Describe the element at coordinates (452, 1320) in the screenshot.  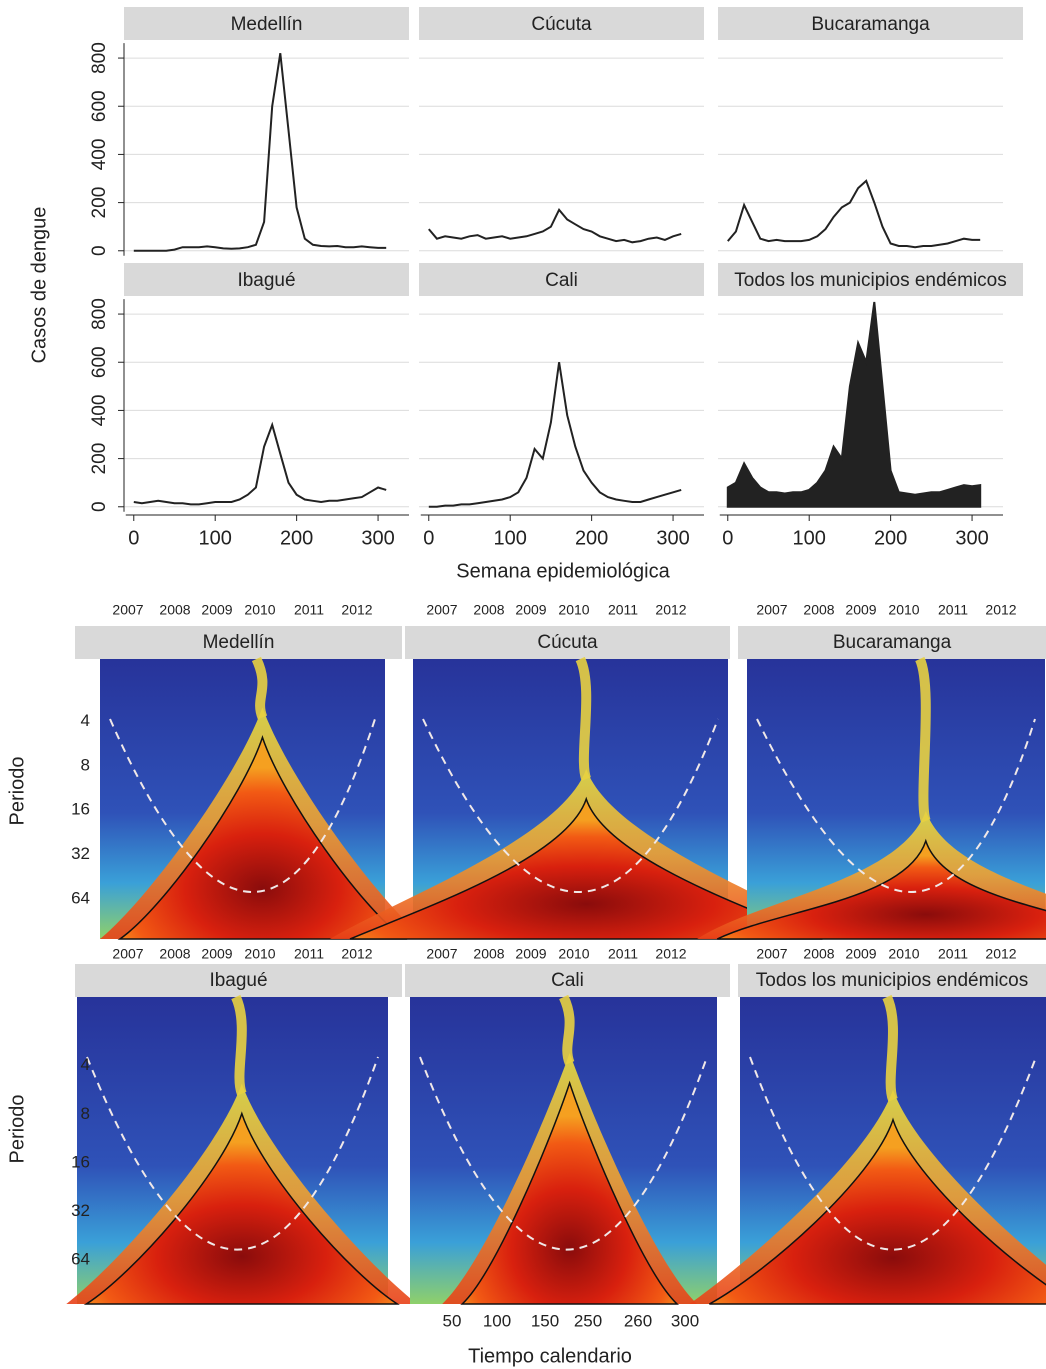
I see `x-tick-label: 50` at that location.